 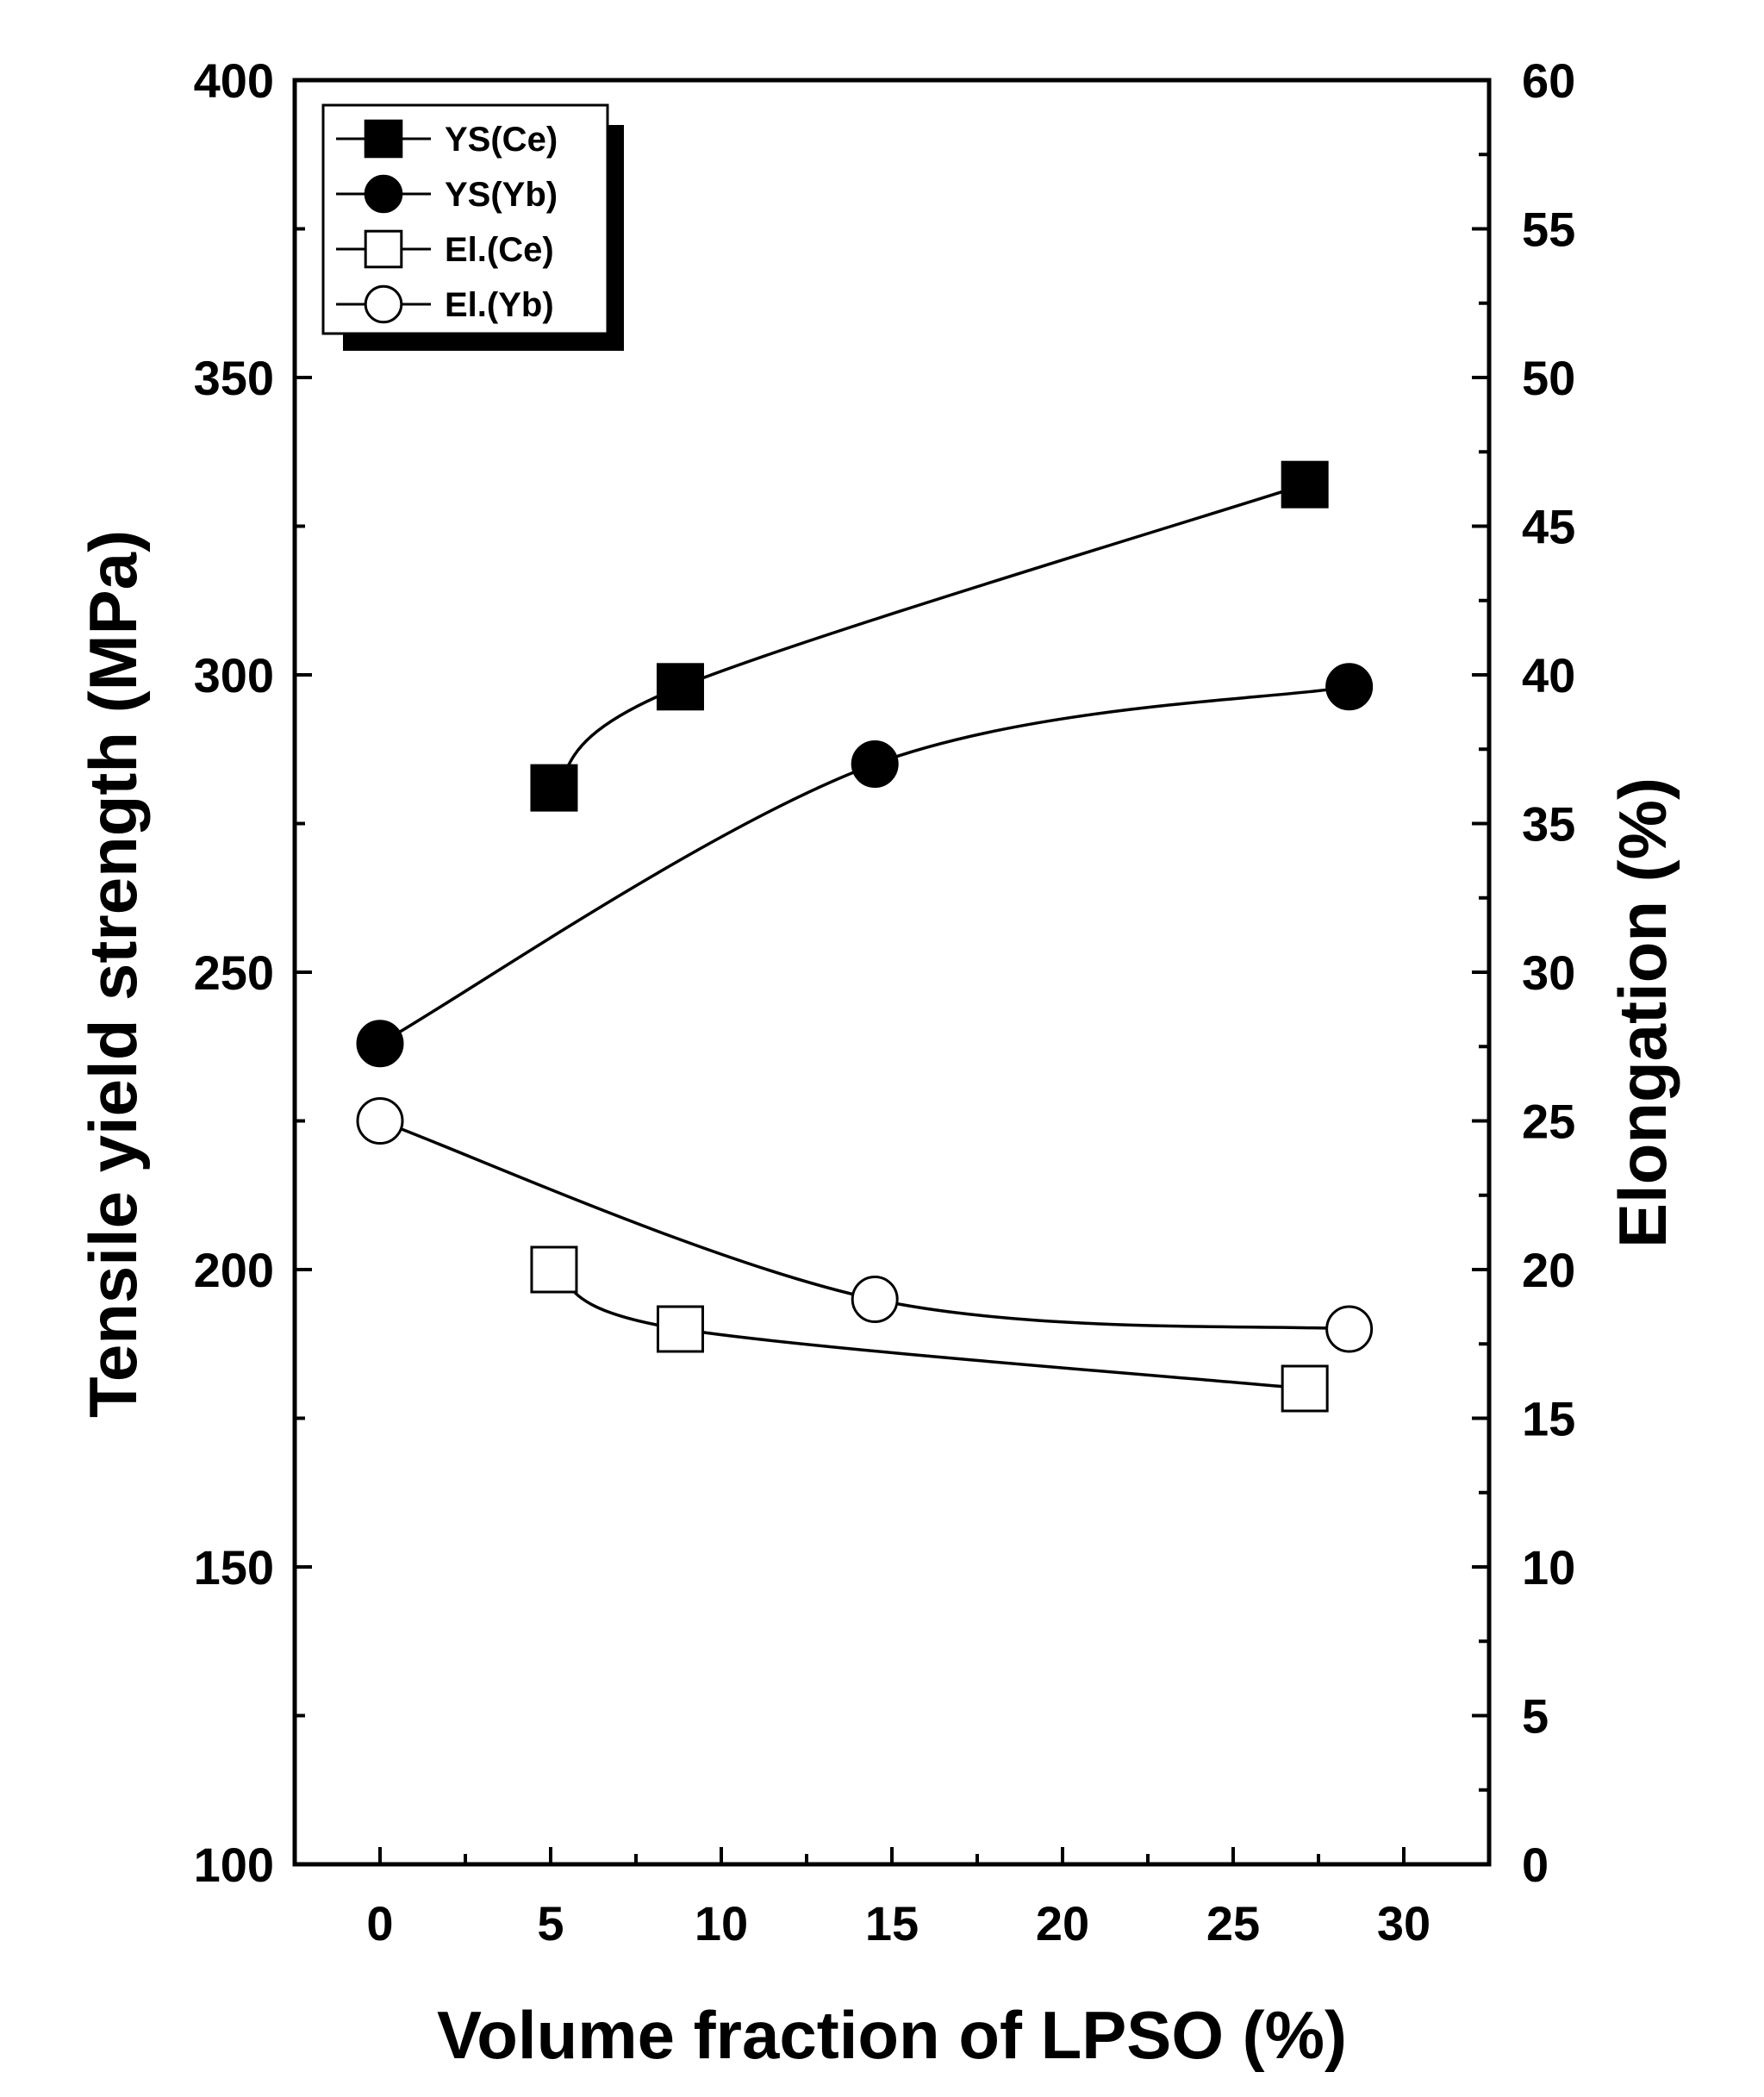 I want to click on legend-label: El.(Ce), so click(x=499, y=250).